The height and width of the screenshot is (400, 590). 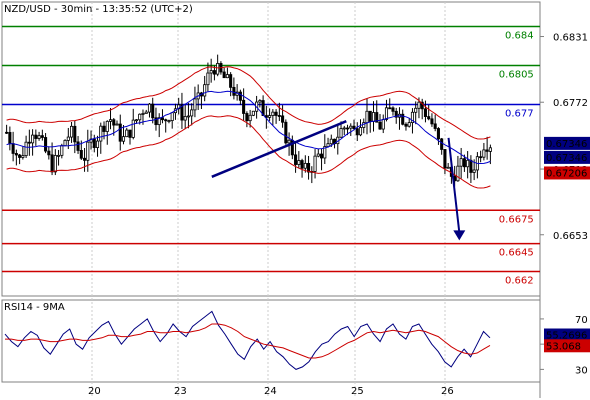 What do you see at coordinates (566, 144) in the screenshot?
I see `price-badge-label: 0.67346` at bounding box center [566, 144].